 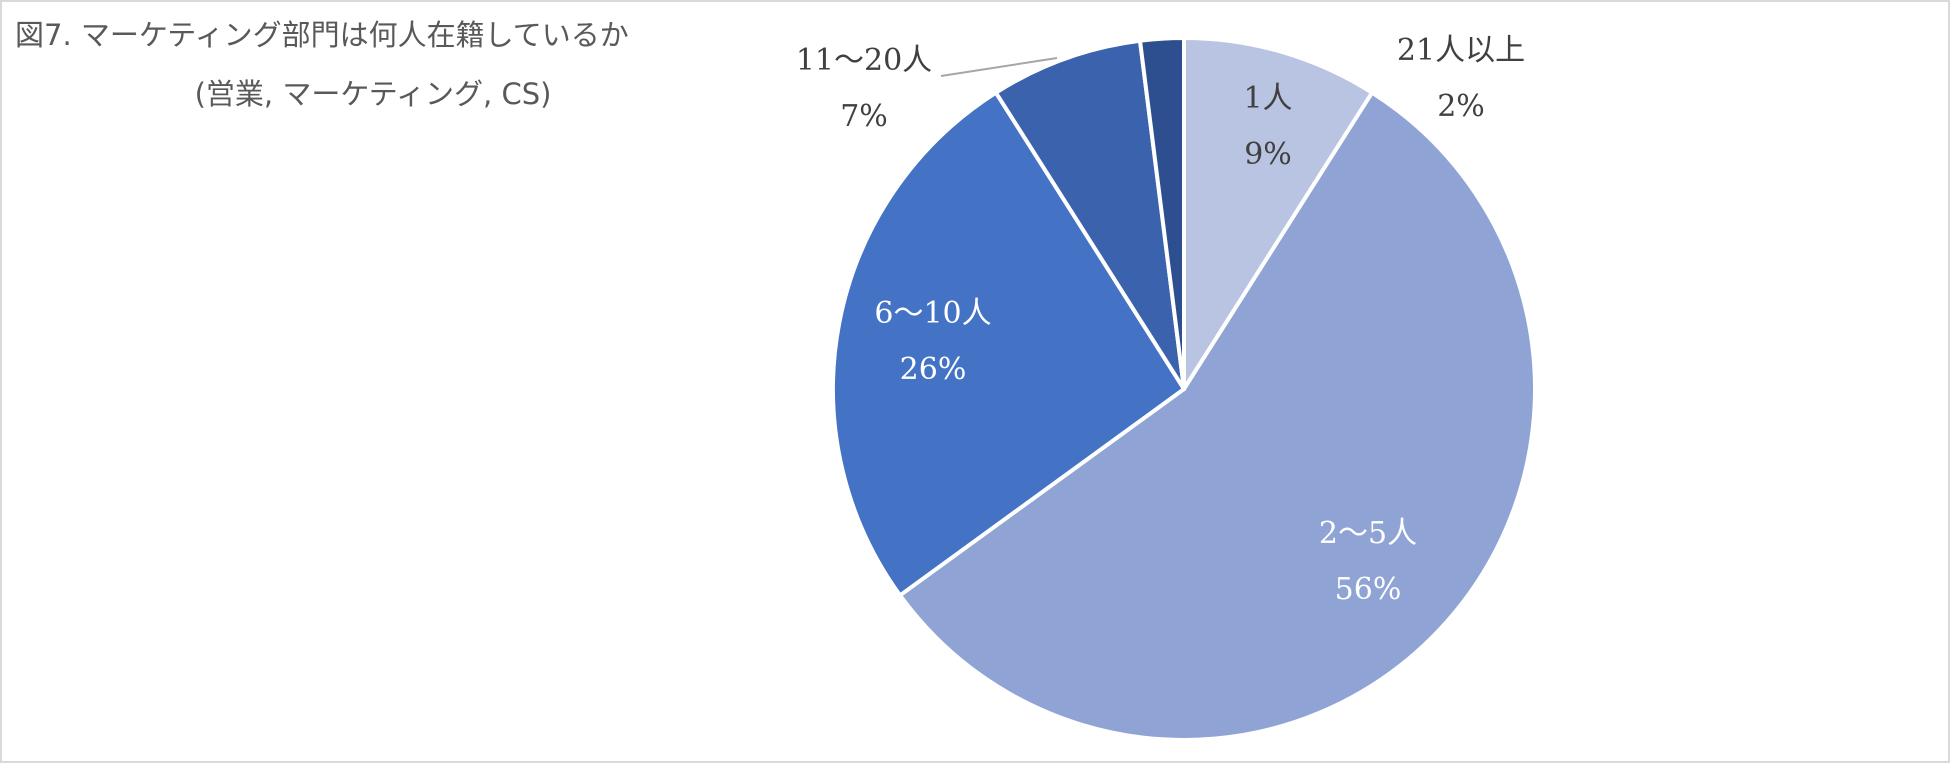 I want to click on slice-category-label: 2〜5人, so click(x=1368, y=533).